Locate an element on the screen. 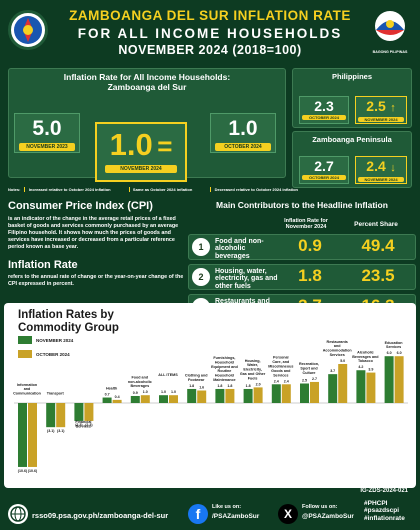 The width and height of the screenshot is (420, 530). contributor-row: 1 Food and non-alcoholic beverages 0.9 49.4 is located at coordinates (302, 247).